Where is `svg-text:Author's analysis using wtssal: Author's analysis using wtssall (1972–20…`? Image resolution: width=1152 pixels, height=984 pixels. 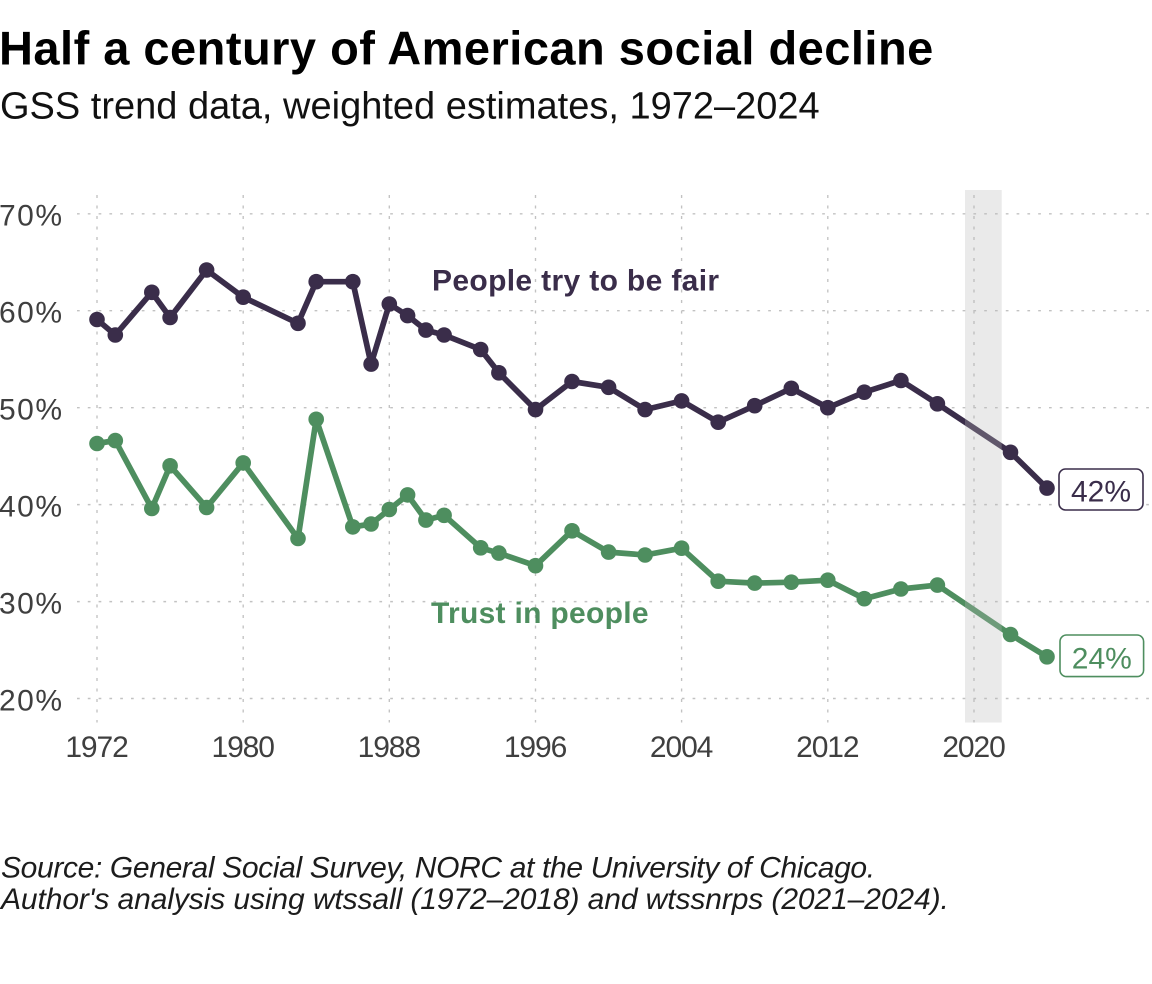 svg-text:Author's analysis using wtssal: Author's analysis using wtssall (1972–20… is located at coordinates (474, 899).